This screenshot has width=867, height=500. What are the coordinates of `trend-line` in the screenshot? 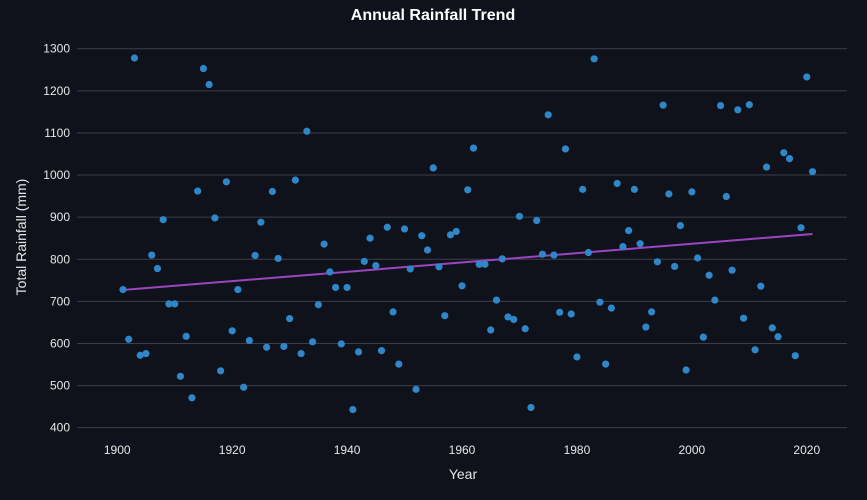 It's located at (467, 262).